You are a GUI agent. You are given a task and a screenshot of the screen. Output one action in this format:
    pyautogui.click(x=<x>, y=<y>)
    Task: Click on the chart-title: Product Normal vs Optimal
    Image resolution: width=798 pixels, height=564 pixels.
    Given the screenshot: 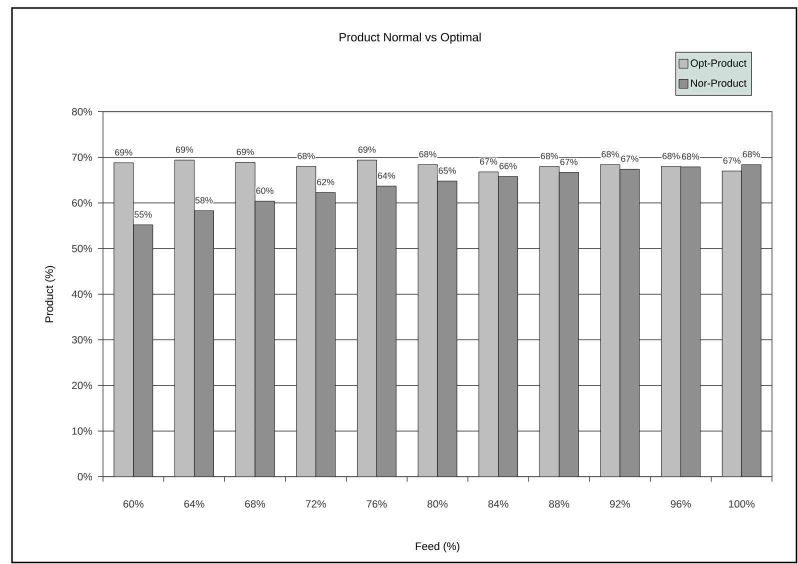 What is the action you would take?
    pyautogui.click(x=410, y=38)
    